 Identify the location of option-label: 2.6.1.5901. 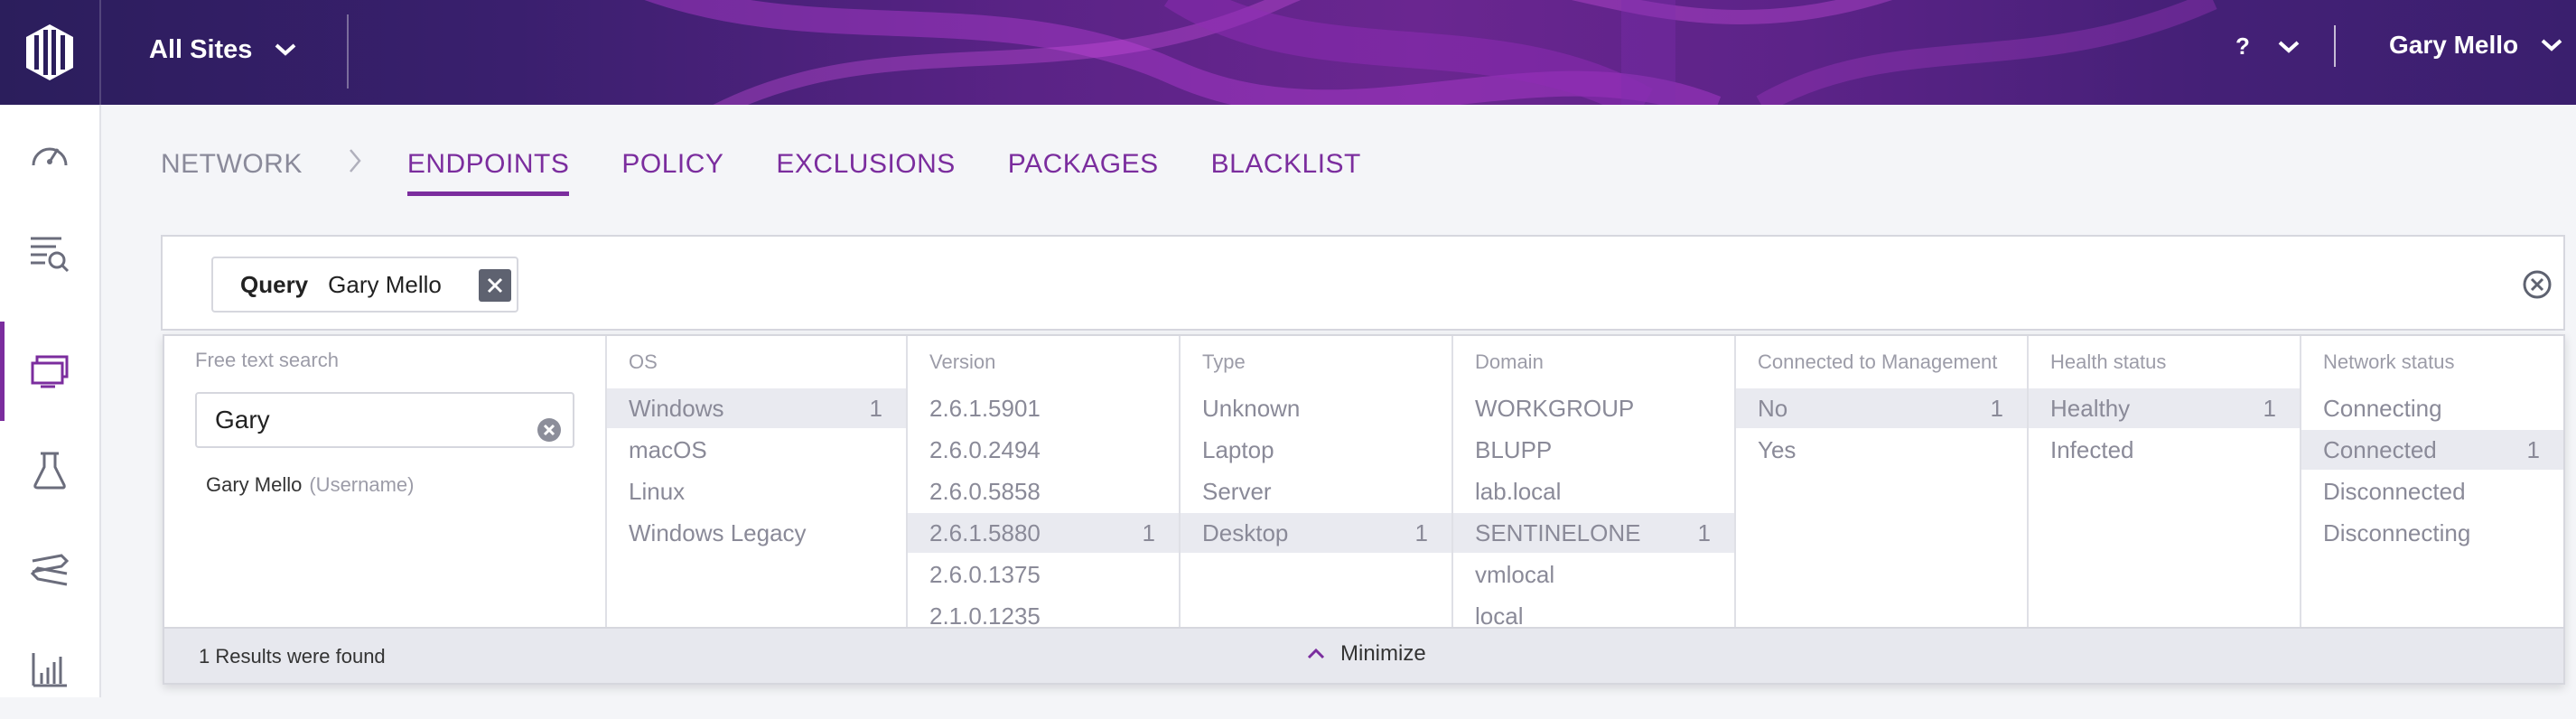
(985, 408).